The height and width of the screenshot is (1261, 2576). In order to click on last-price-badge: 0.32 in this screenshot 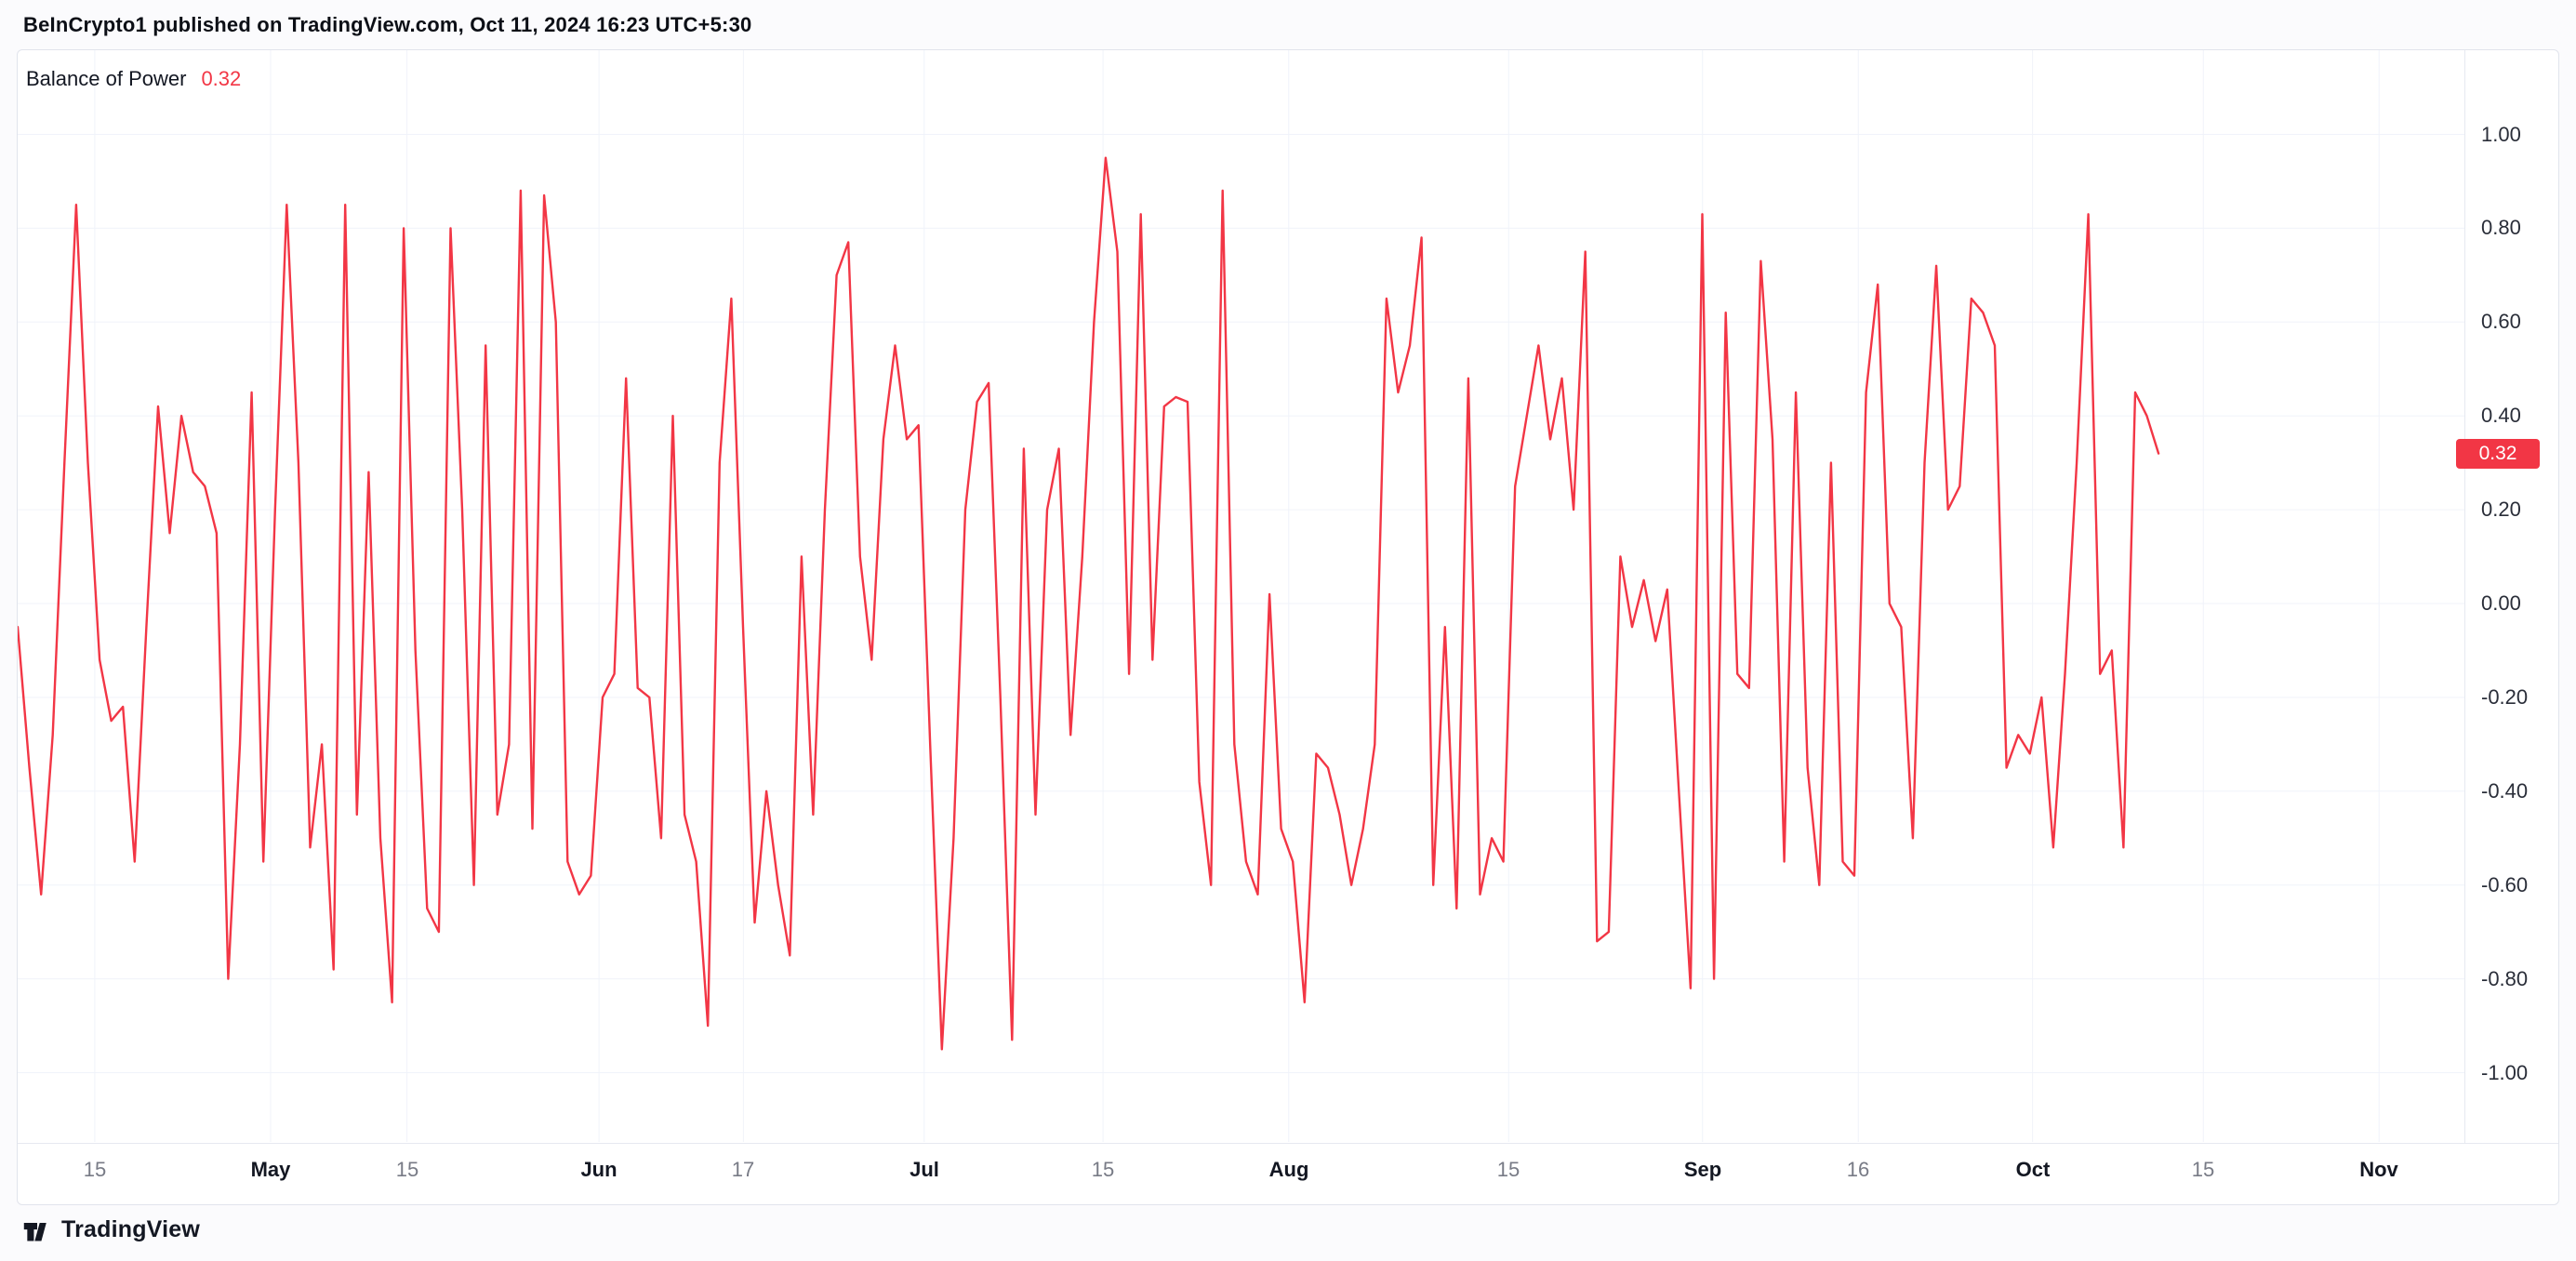, I will do `click(2498, 454)`.